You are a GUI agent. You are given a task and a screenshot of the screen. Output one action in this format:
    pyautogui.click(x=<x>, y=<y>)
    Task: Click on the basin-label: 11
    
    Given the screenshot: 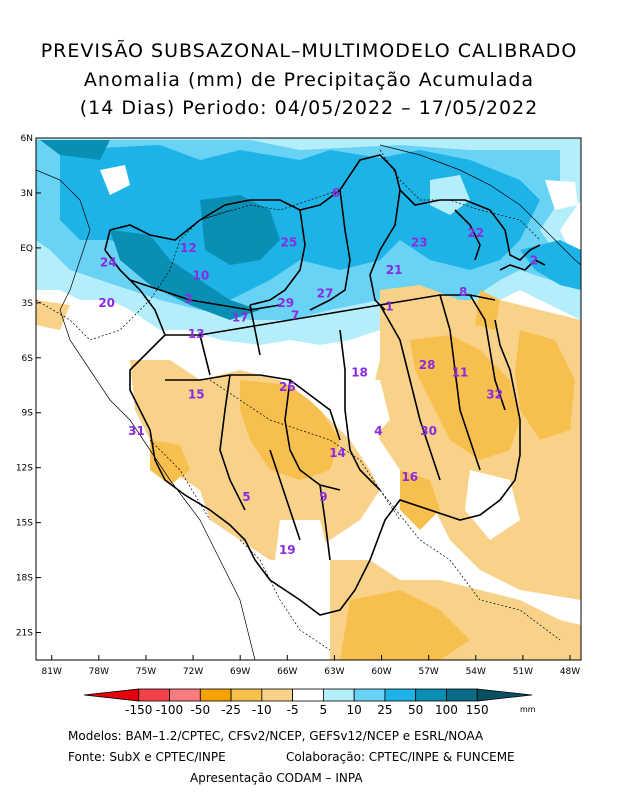 What is the action you would take?
    pyautogui.click(x=460, y=372)
    